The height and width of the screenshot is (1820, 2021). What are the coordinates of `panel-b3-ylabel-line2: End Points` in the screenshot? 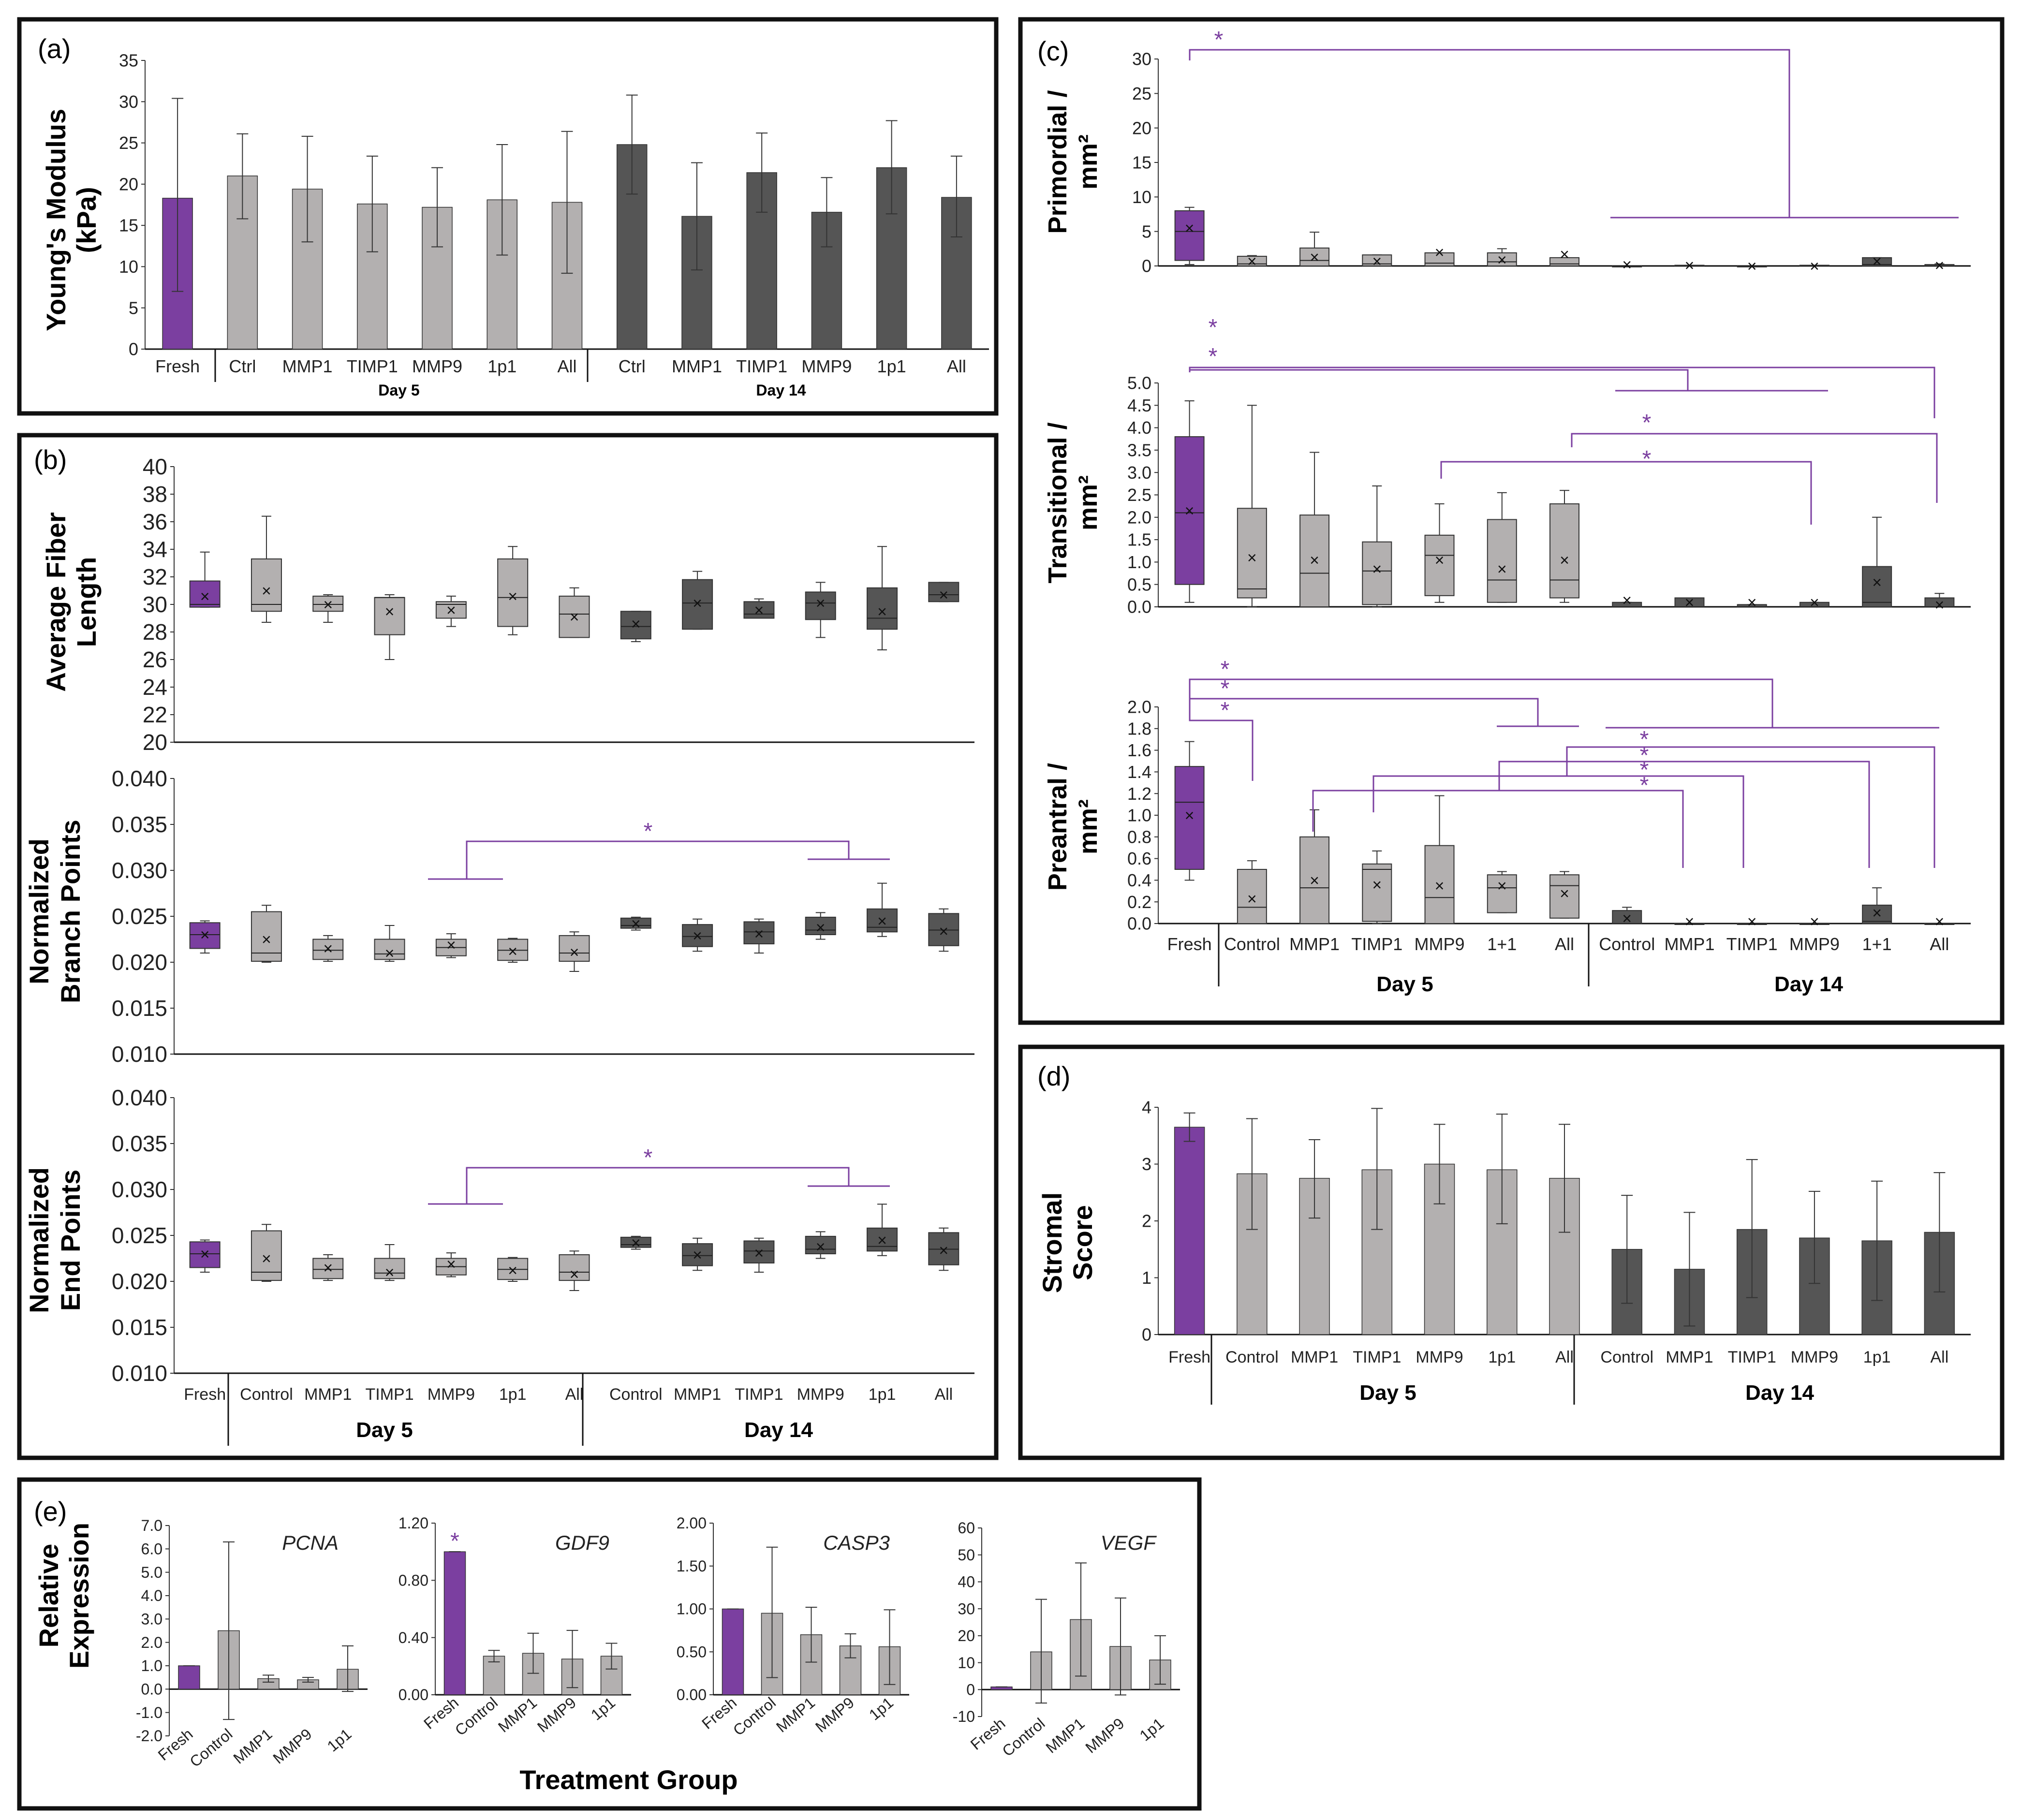 It's located at (70, 1241).